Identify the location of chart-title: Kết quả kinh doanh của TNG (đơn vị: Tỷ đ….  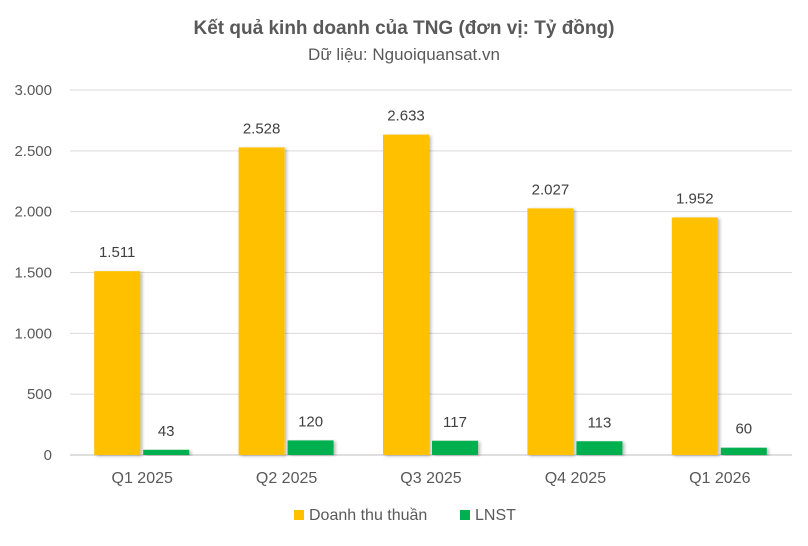
(404, 28).